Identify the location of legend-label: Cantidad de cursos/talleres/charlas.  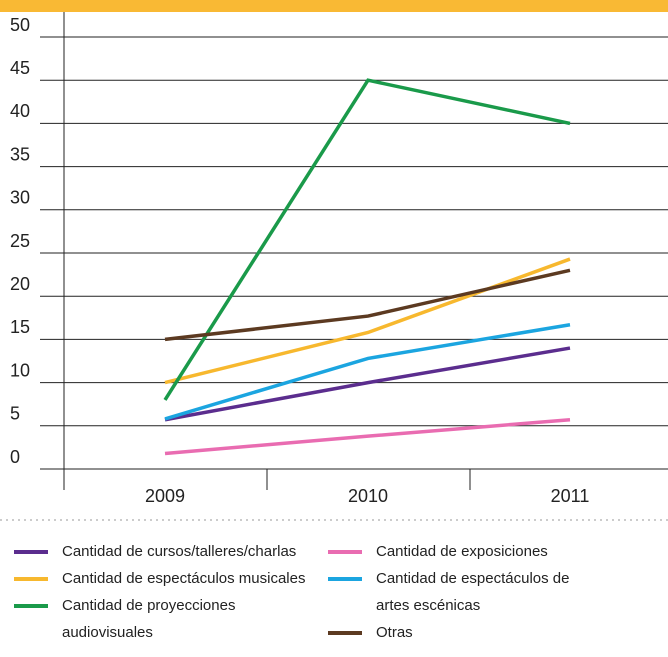
(179, 551).